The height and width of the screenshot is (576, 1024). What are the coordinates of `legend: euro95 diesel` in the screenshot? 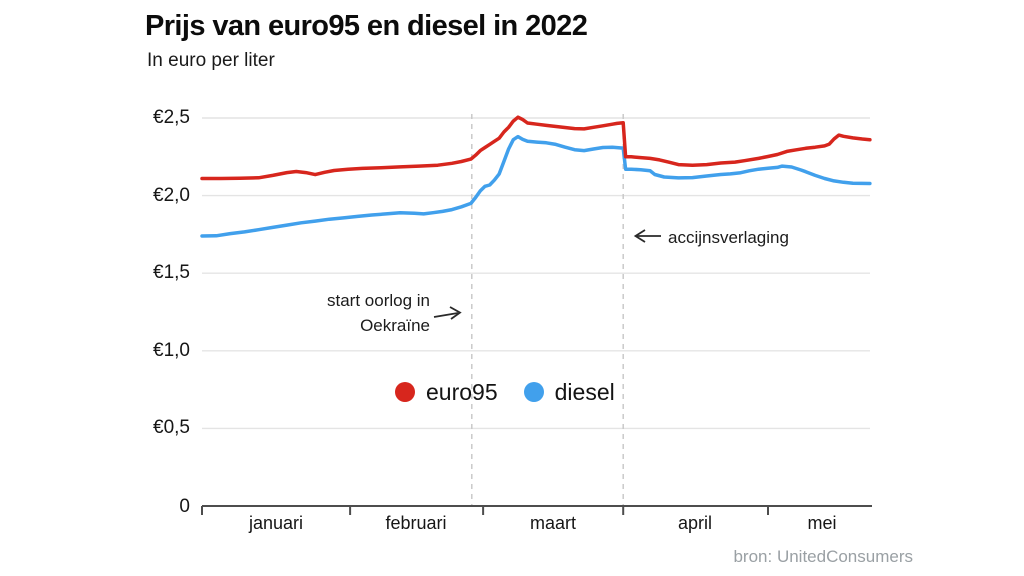 It's located at (505, 392).